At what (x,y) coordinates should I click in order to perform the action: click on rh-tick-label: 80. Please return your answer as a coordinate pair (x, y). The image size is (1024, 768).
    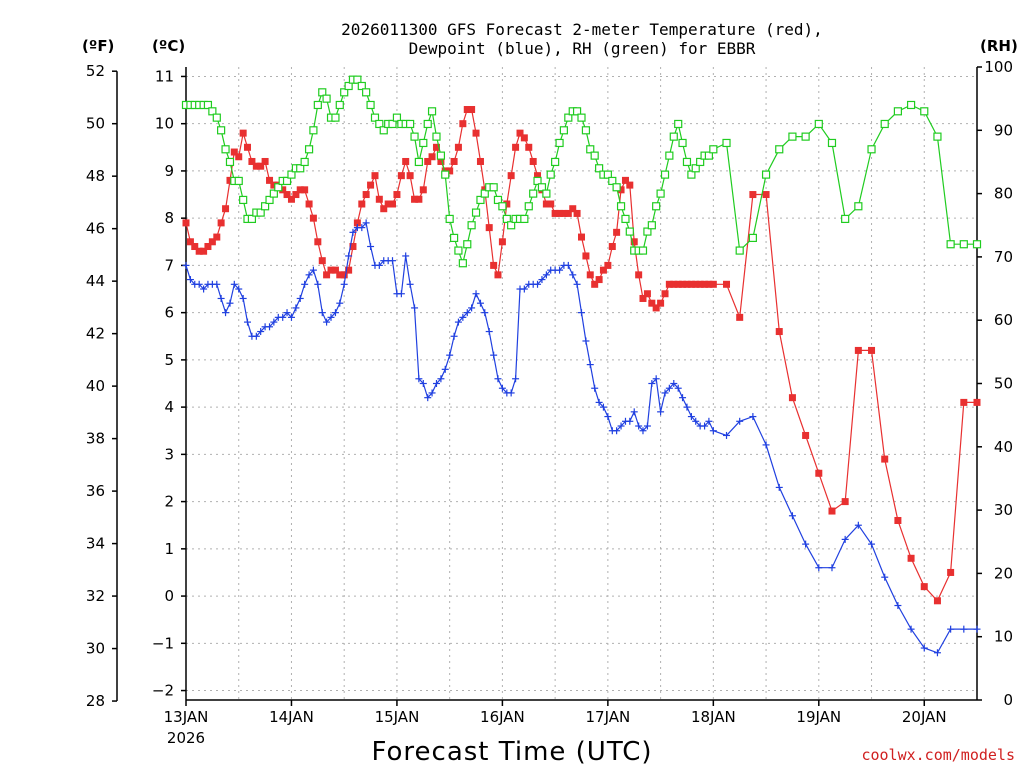
    Looking at the image, I should click on (1003, 194).